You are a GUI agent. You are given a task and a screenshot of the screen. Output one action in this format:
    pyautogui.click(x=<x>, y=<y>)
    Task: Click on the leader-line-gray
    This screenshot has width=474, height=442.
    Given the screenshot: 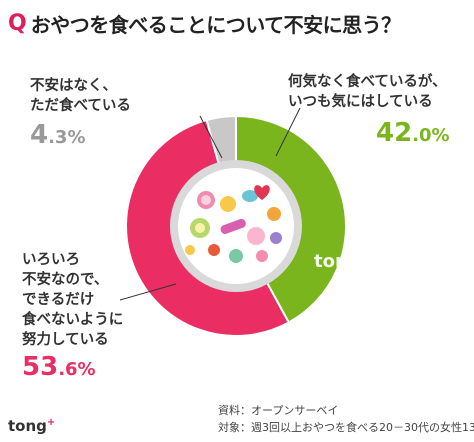 What is the action you would take?
    pyautogui.click(x=211, y=137)
    